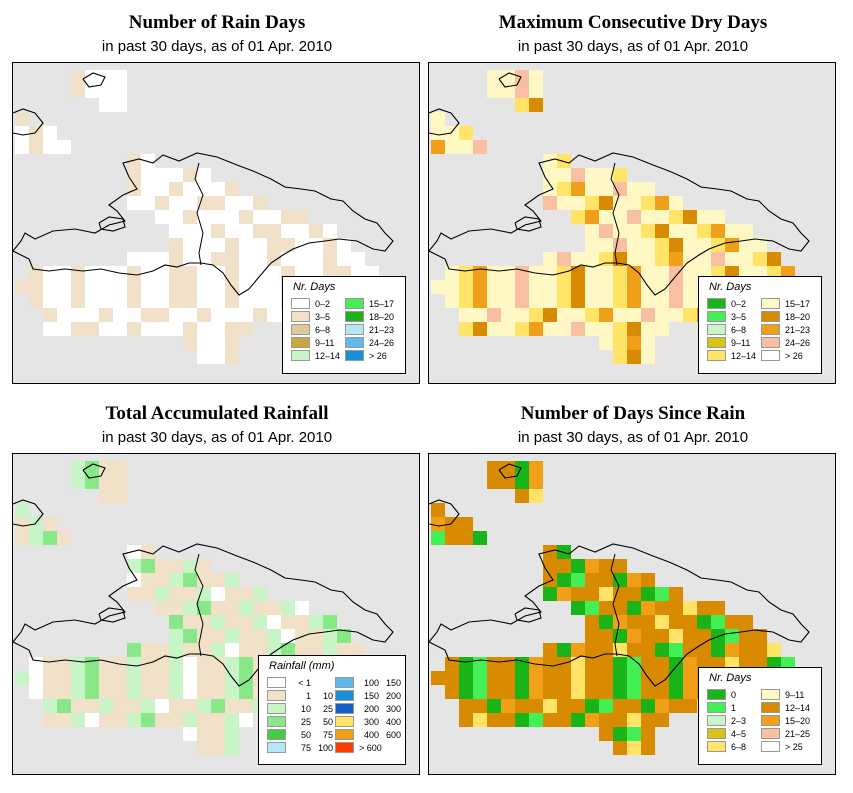 This screenshot has height=793, width=853. I want to click on legend-label: 24–26, so click(382, 342).